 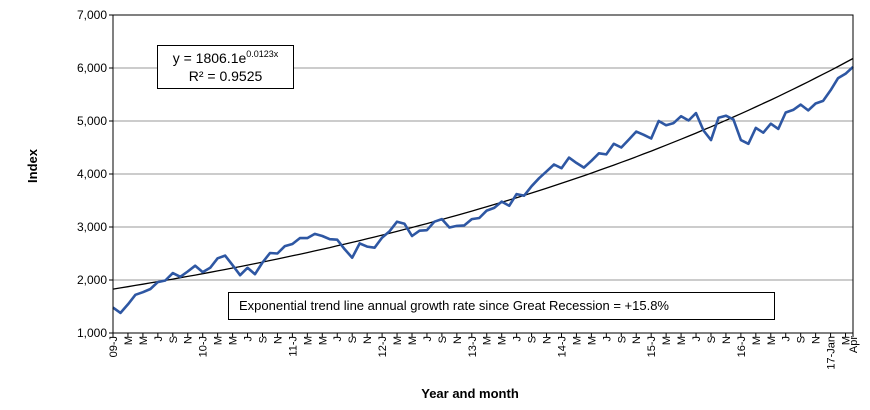 I want to click on x-tick-label: 10-J, so click(x=204, y=346).